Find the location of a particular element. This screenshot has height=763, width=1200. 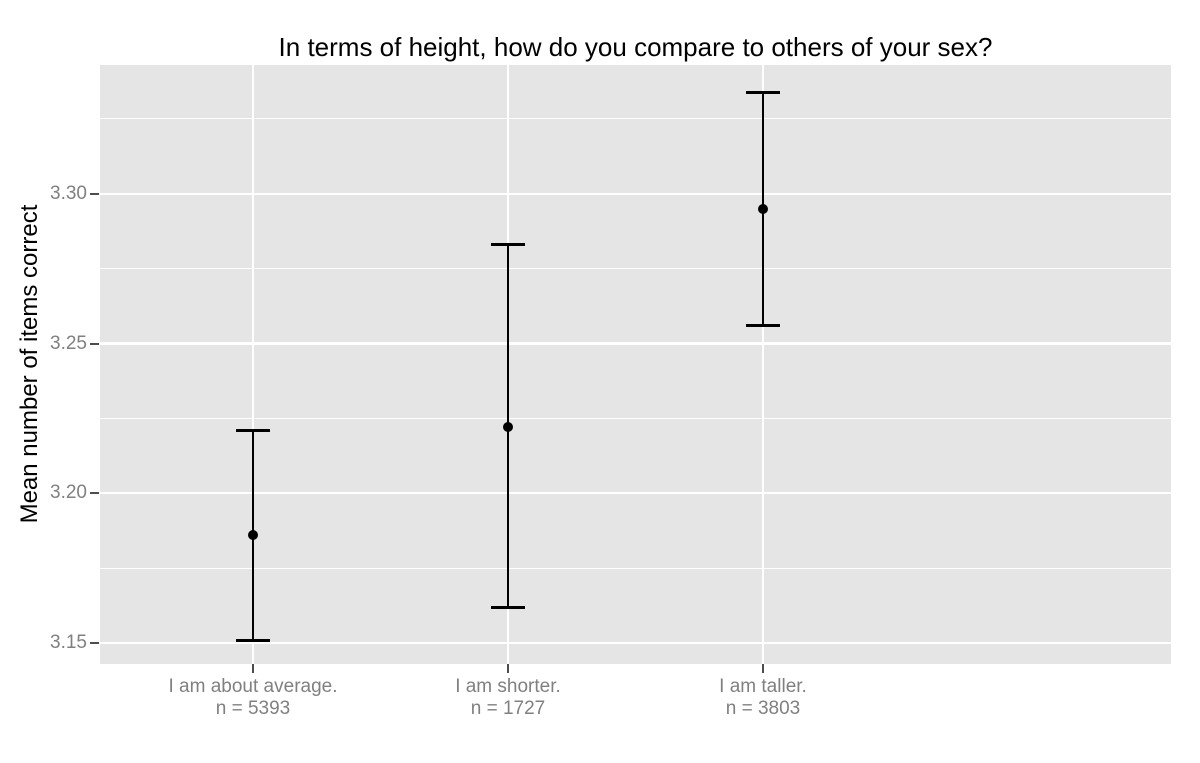

x-category-label: I am taller. is located at coordinates (763, 686).